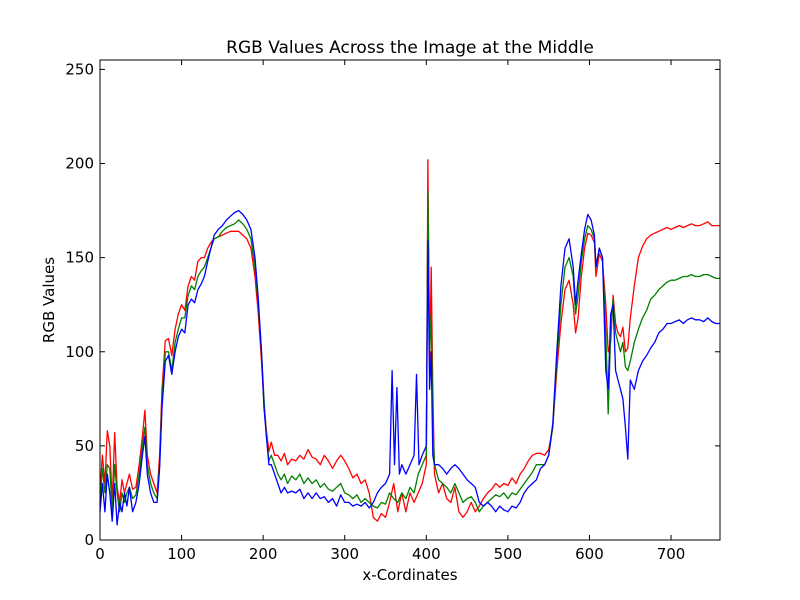  Describe the element at coordinates (508, 554) in the screenshot. I see `x-tick-label: 500` at that location.